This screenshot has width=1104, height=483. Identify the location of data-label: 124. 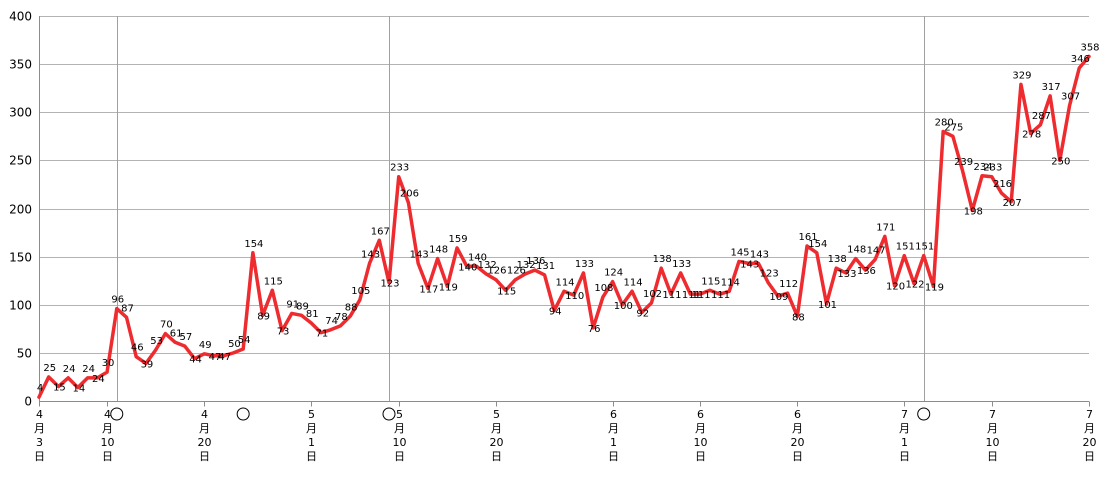
(613, 273).